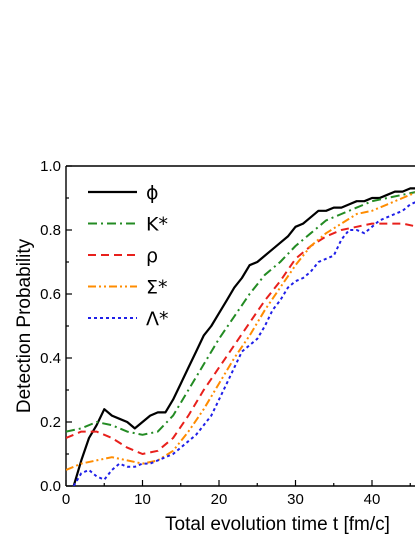 The height and width of the screenshot is (537, 415). What do you see at coordinates (50, 358) in the screenshot?
I see `y-tick-label: 0.4` at bounding box center [50, 358].